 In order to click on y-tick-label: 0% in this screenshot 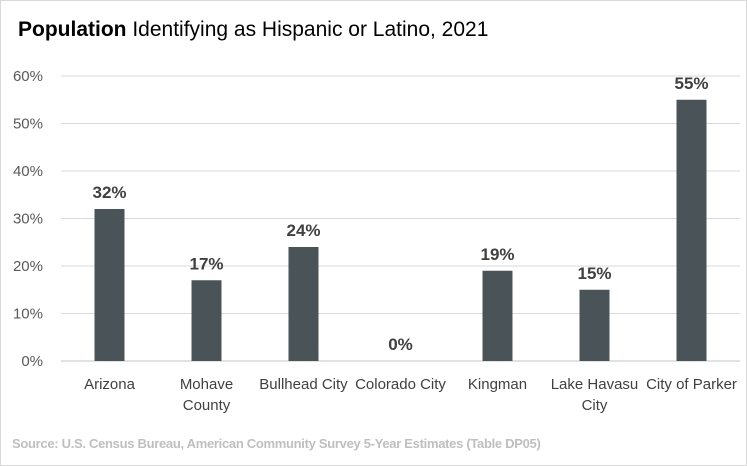, I will do `click(32, 361)`.